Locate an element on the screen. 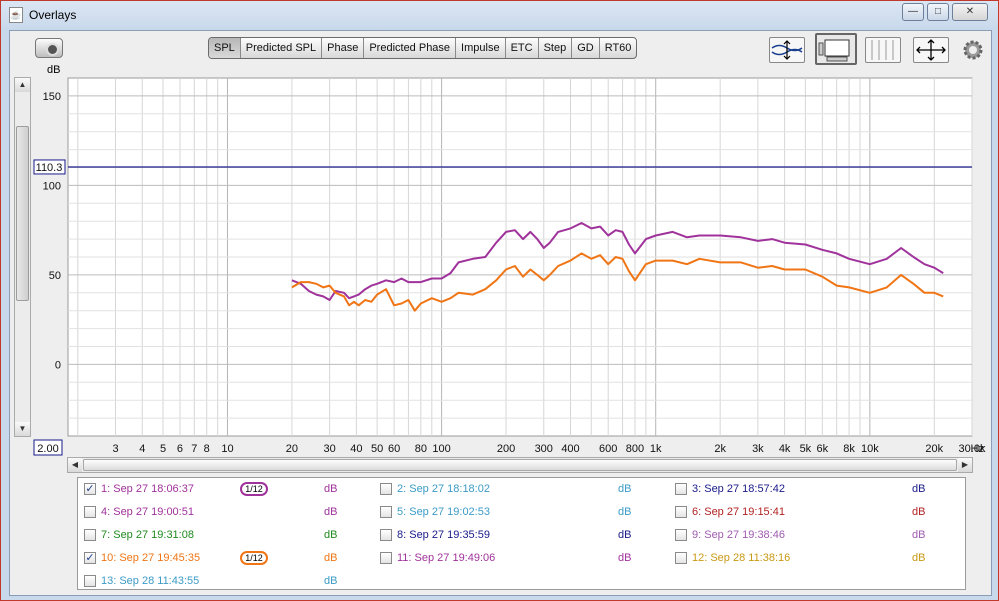  x-tick-label: 7 is located at coordinates (194, 449).